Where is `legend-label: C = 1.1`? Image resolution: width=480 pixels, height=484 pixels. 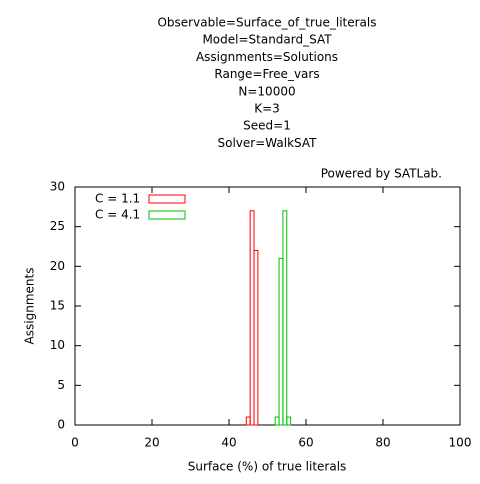 legend-label: C = 1.1 is located at coordinates (117, 199).